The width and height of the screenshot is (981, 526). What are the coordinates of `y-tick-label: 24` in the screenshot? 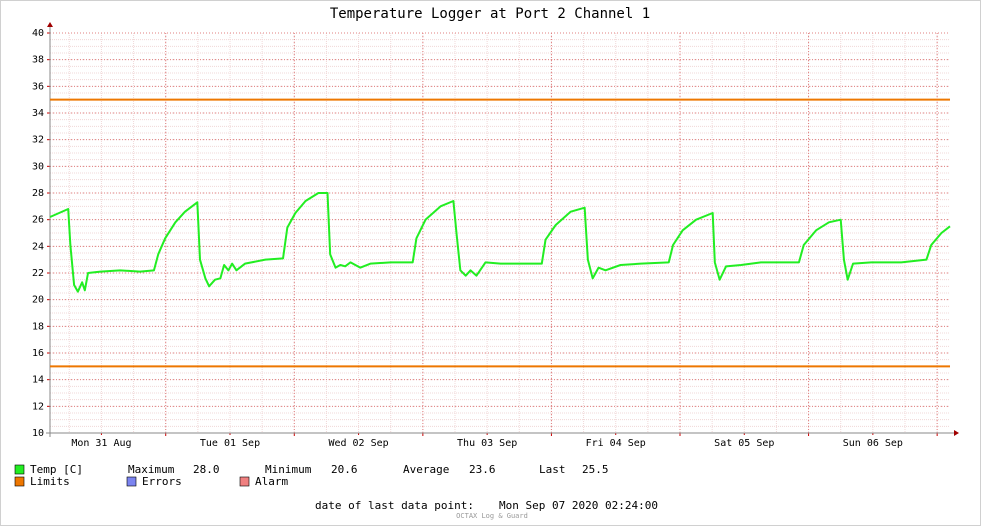 It's located at (38, 246).